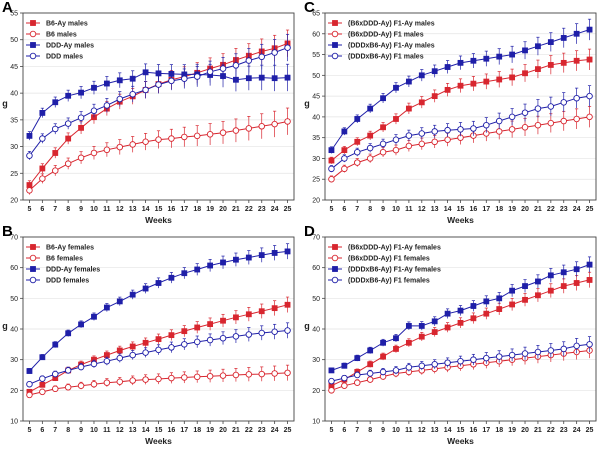 This screenshot has width=600, height=450. Describe the element at coordinates (14, 360) in the screenshot. I see `y-tick-label: 30` at that location.